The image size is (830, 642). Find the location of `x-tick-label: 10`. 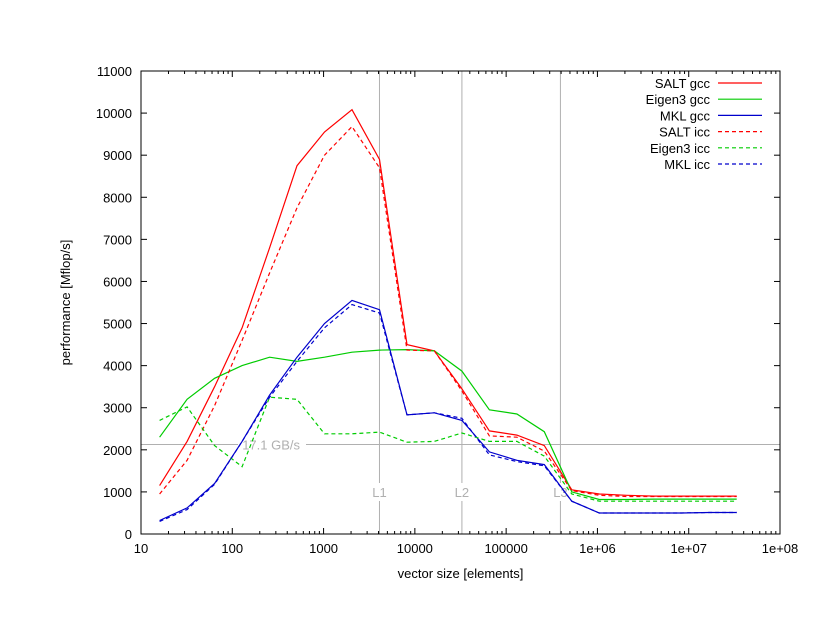

x-tick-label: 10 is located at coordinates (141, 548).